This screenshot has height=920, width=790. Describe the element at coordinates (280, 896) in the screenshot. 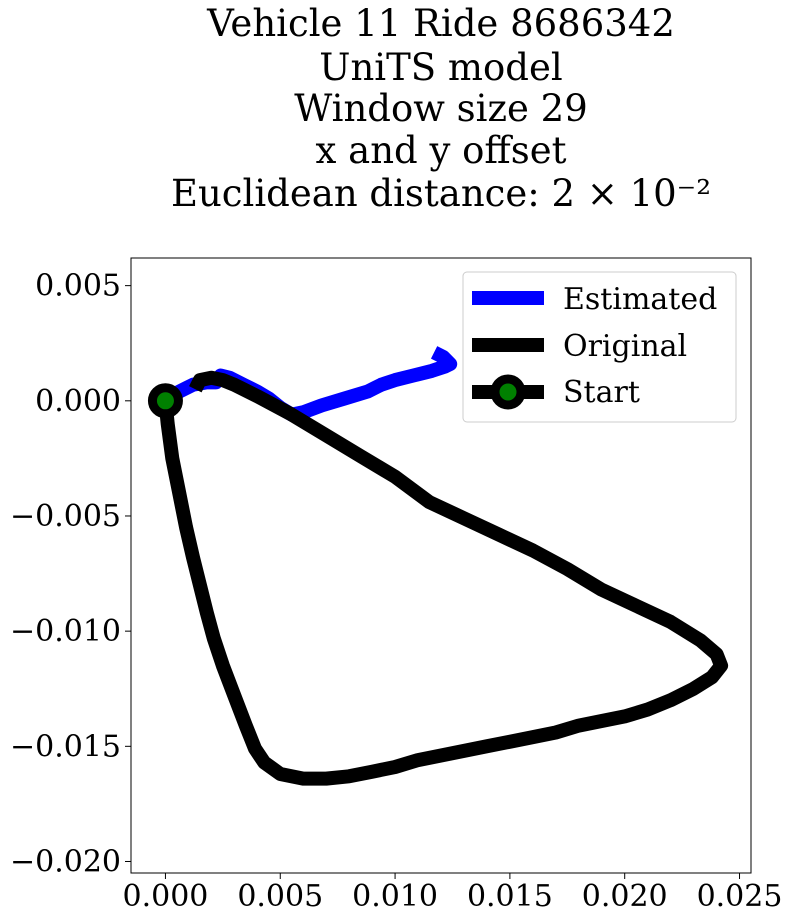

I see `x-tick-label: 0.005` at that location.